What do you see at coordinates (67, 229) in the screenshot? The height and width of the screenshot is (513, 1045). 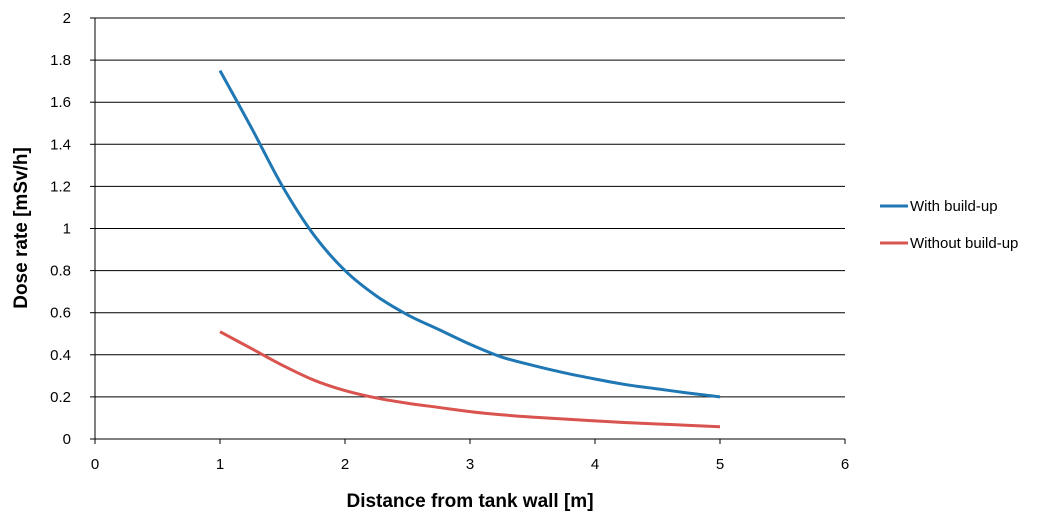 I see `y-tick-label: 1` at bounding box center [67, 229].